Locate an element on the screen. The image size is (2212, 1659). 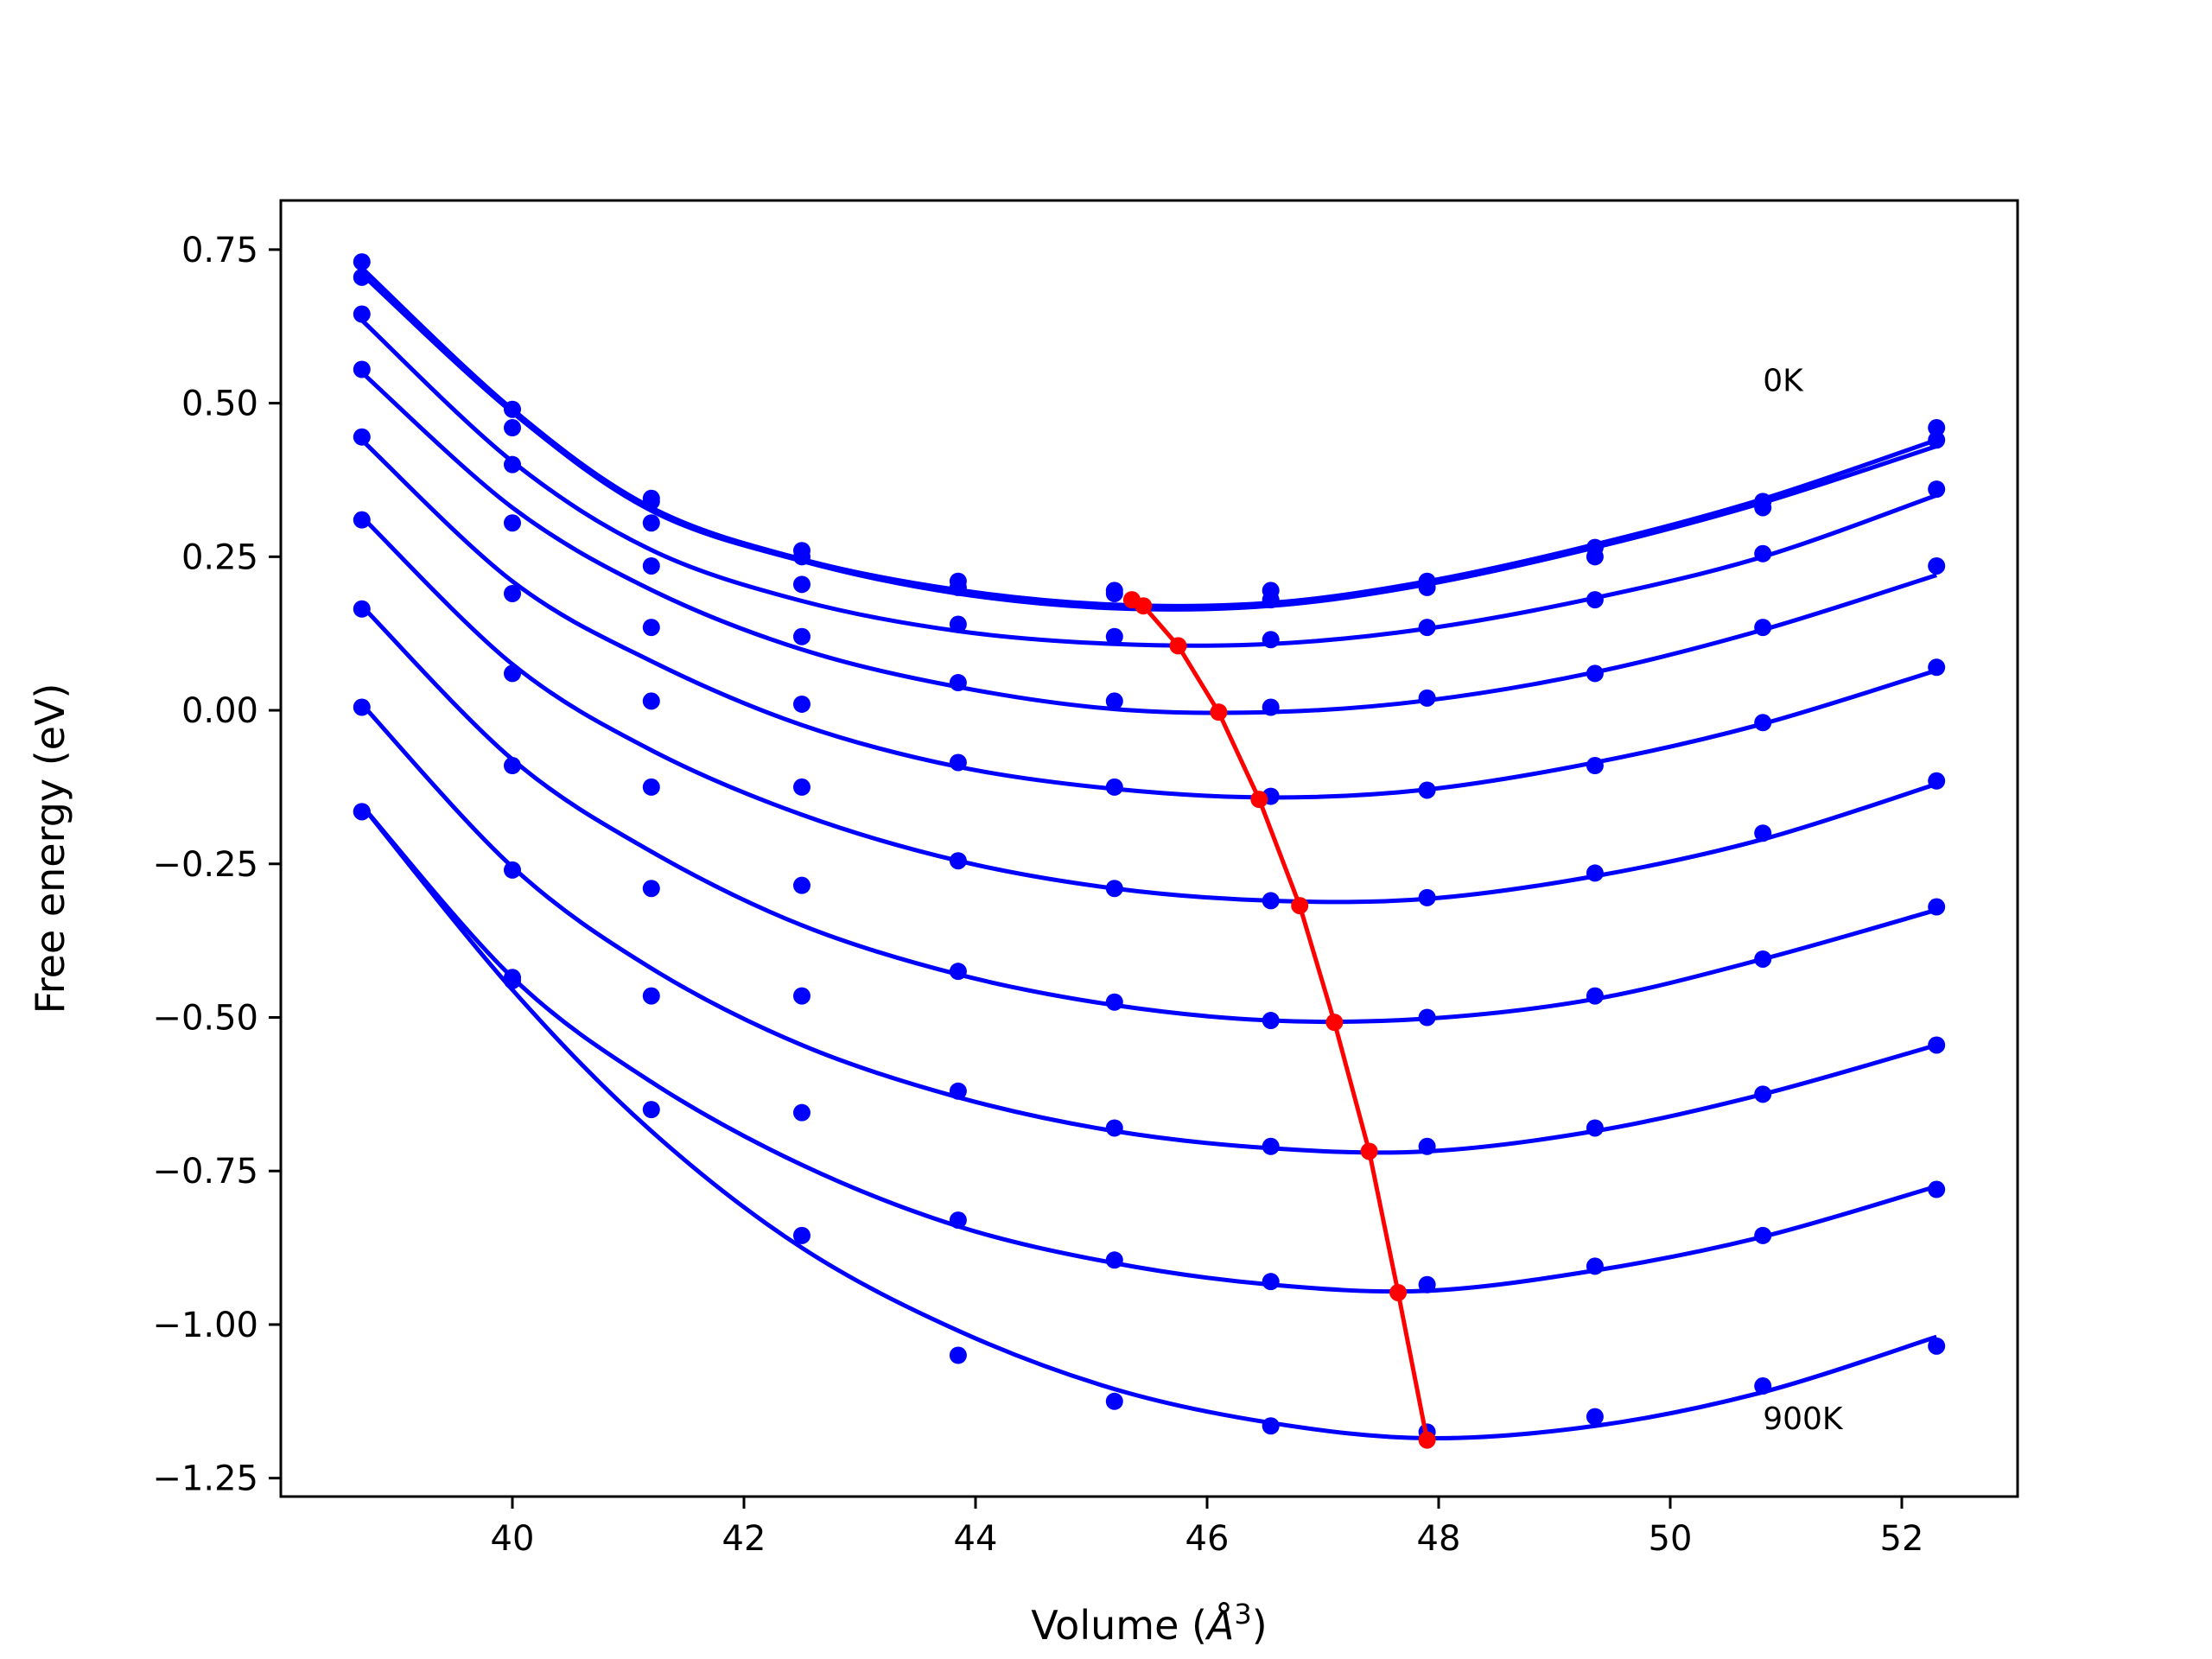
annotation-0: 0K is located at coordinates (1784, 380).